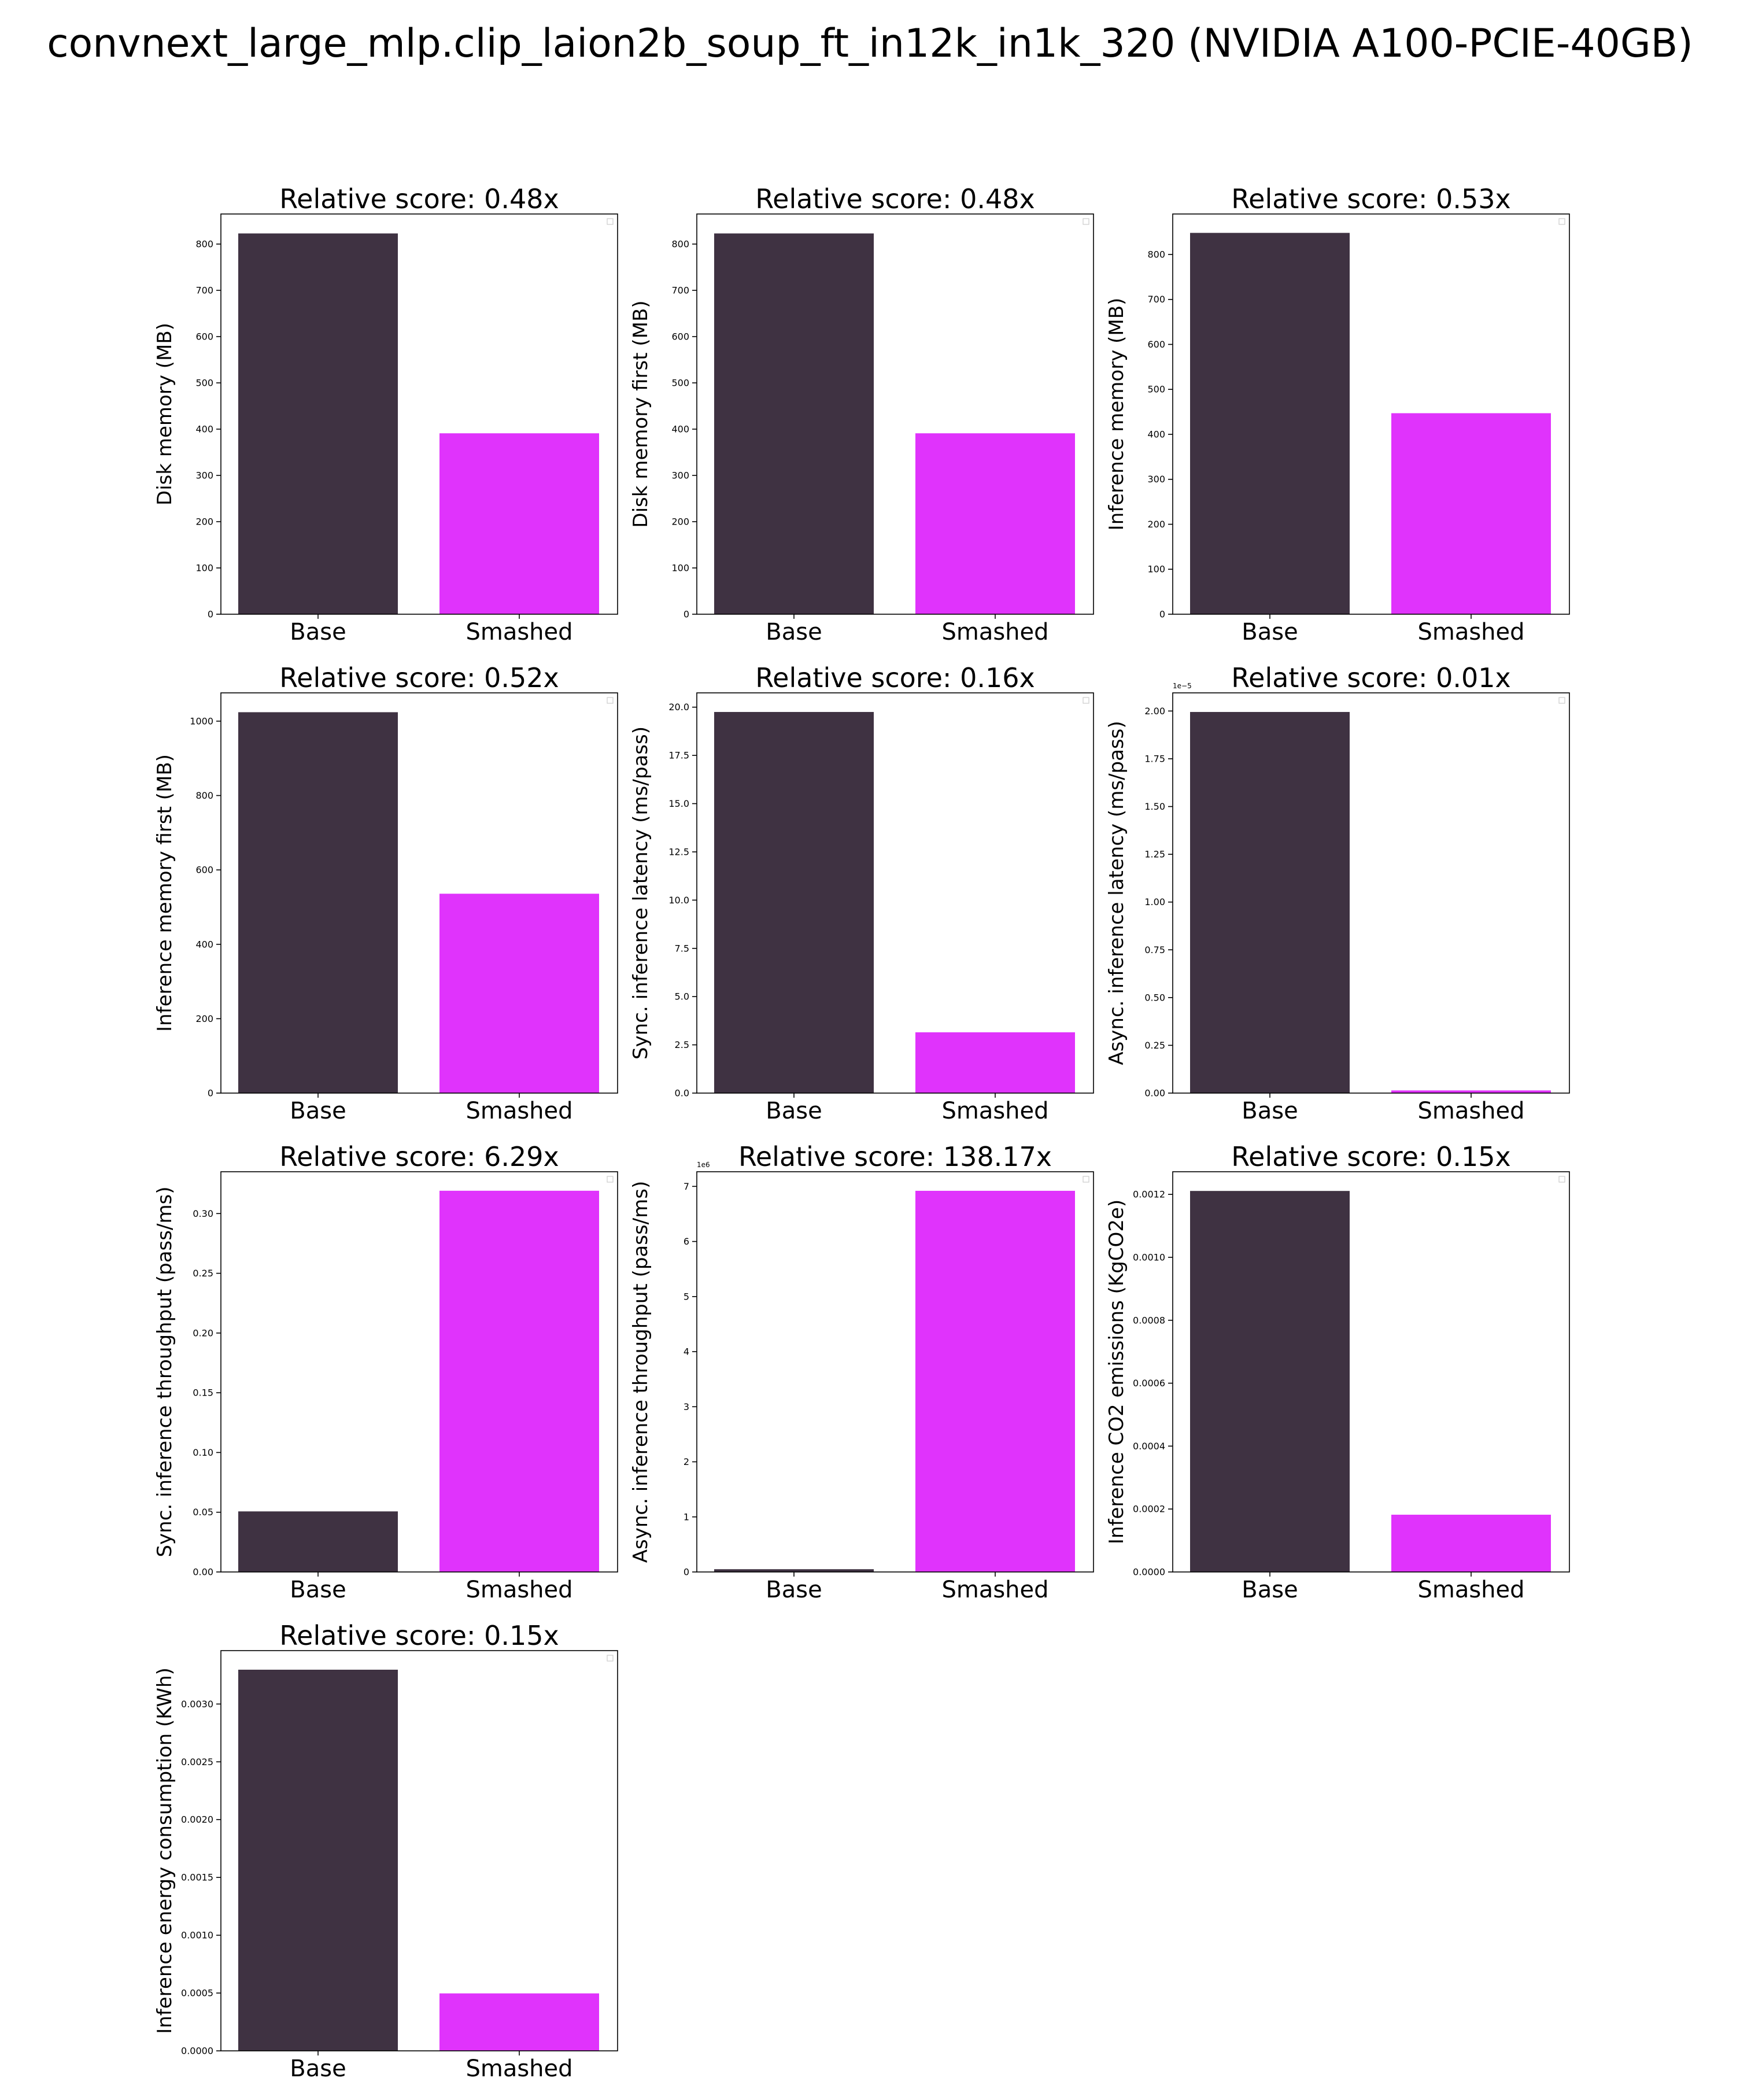 The image size is (1740, 2100). I want to click on y-tick-label: 0.0030, so click(197, 1704).